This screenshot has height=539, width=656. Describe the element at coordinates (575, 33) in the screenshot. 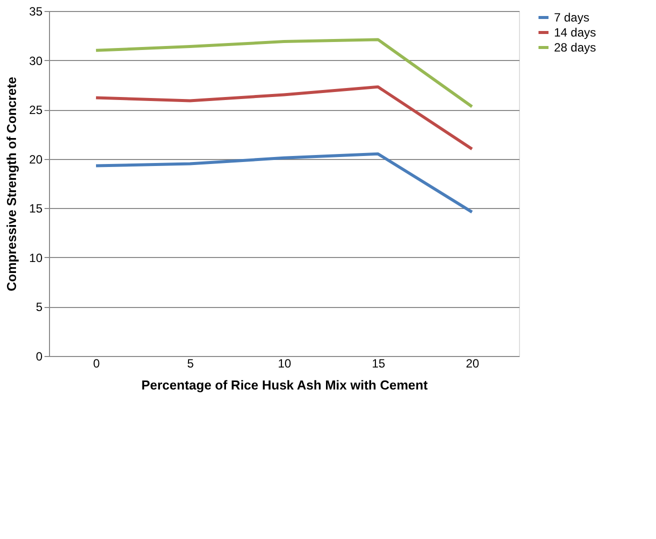

I see `legend-label: 14 days` at that location.